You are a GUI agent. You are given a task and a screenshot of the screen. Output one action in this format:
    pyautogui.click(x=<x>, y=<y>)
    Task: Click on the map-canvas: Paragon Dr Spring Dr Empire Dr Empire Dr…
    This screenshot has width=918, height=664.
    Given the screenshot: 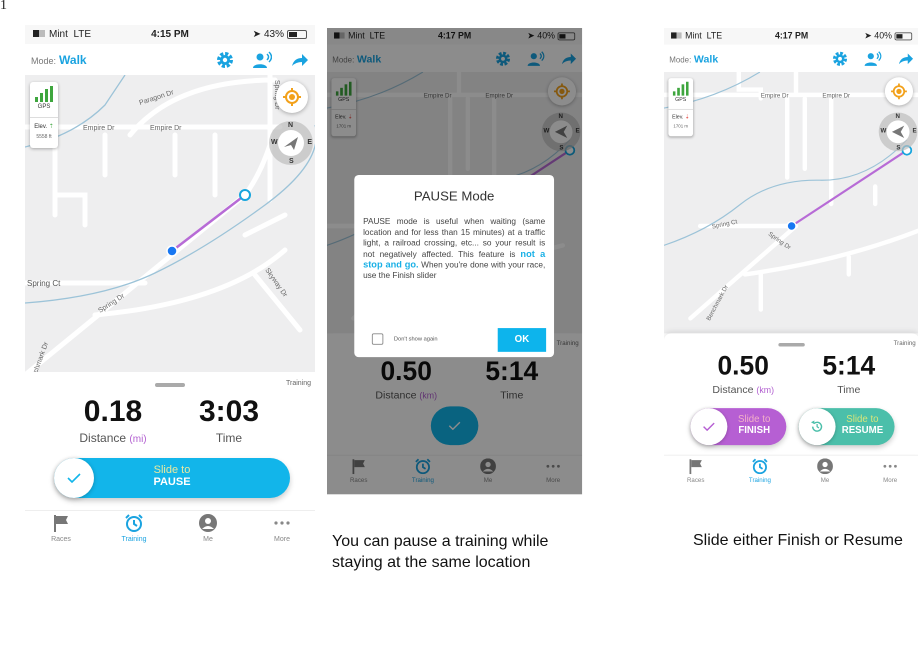 What is the action you would take?
    pyautogui.click(x=170, y=223)
    